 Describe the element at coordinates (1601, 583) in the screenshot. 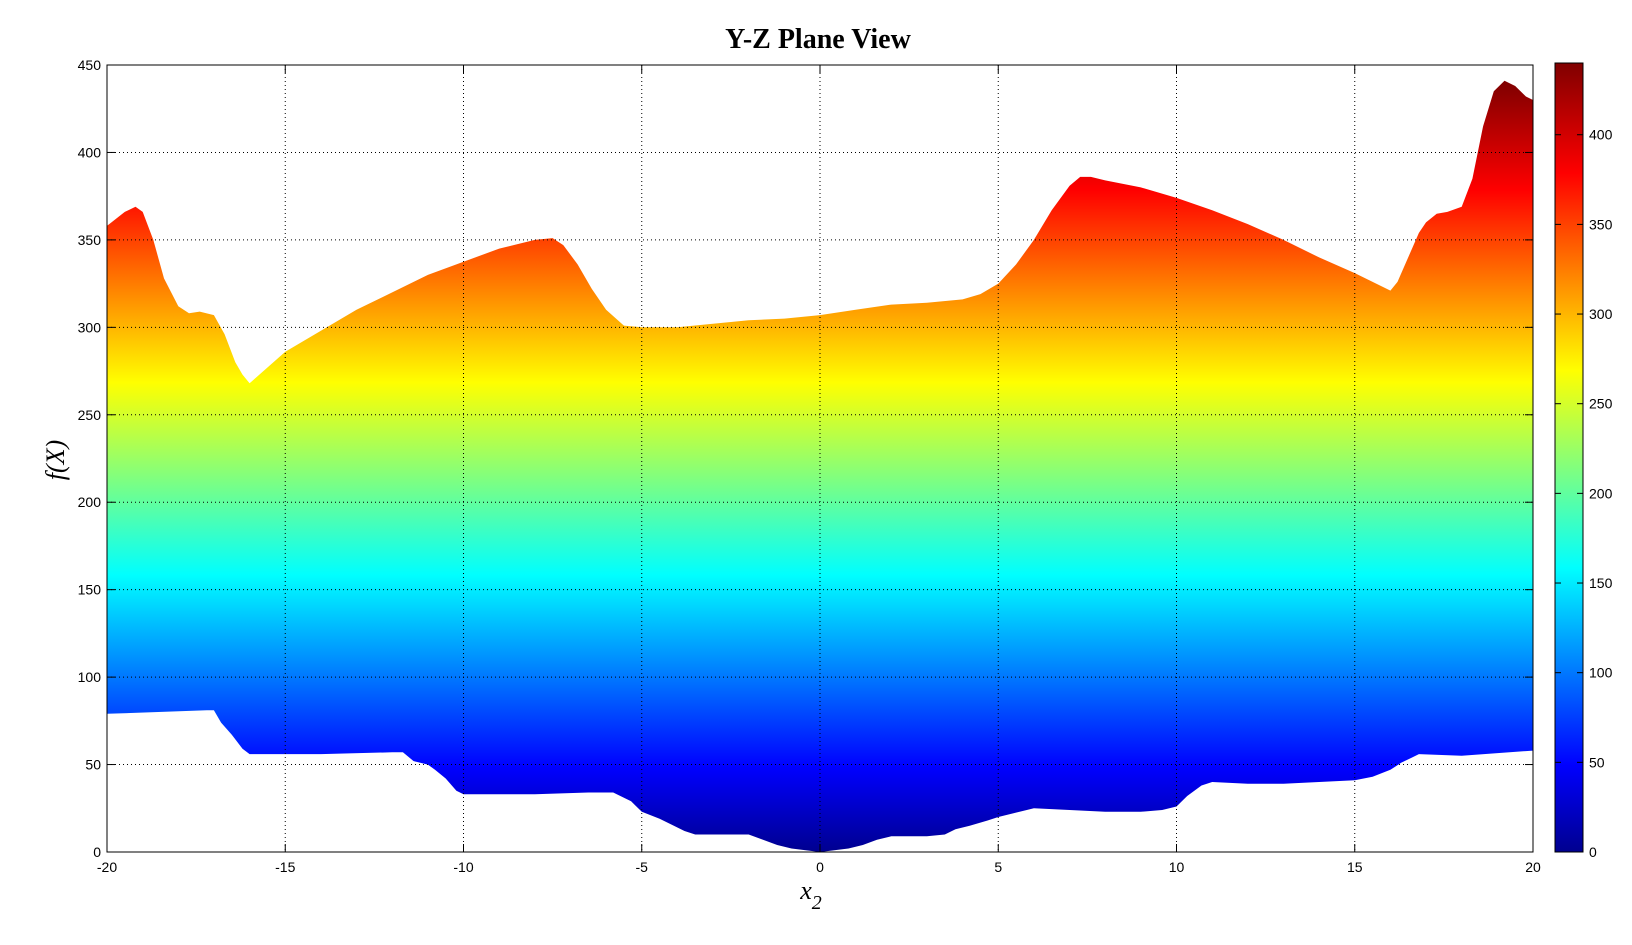

I see `colorbar-tick-label: 150` at that location.